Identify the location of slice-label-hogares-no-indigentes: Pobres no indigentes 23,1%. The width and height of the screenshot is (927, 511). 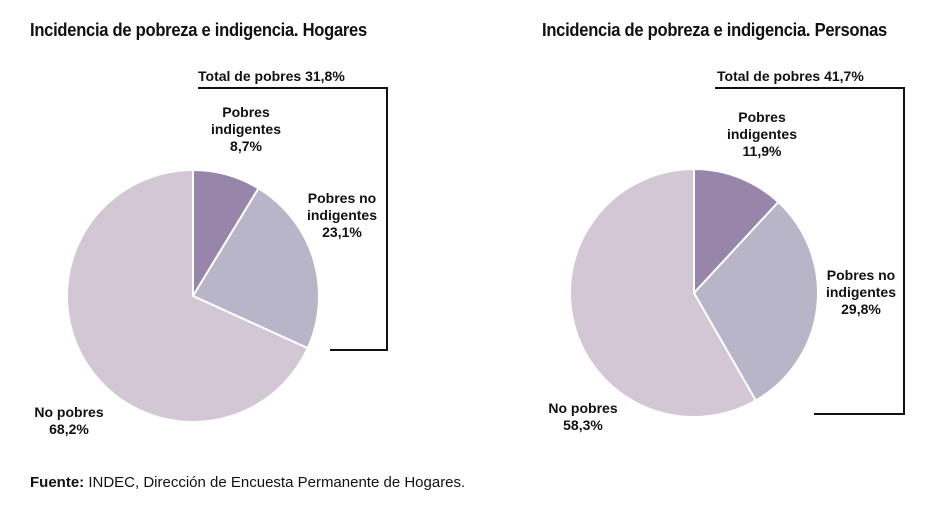
(341, 215).